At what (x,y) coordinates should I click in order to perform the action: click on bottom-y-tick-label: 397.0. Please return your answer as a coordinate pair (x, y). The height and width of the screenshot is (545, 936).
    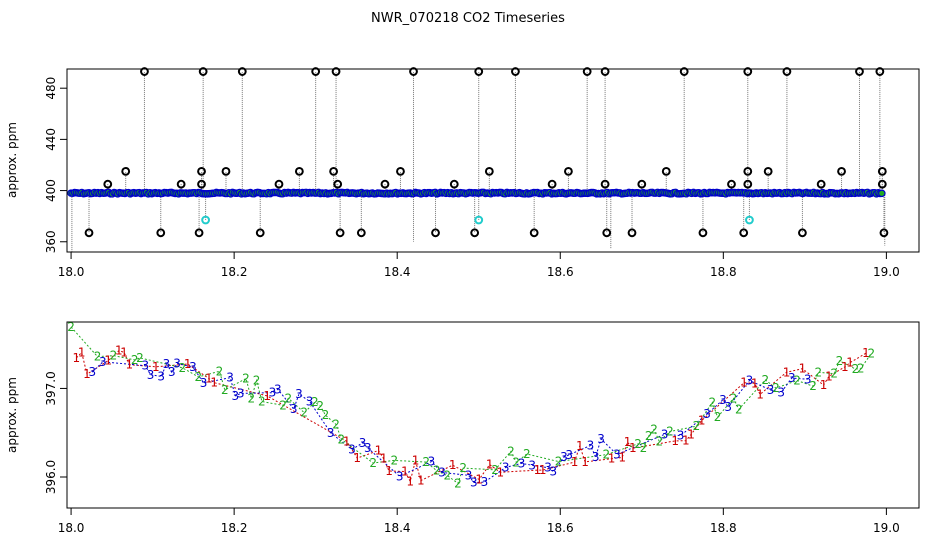
    Looking at the image, I should click on (51, 388).